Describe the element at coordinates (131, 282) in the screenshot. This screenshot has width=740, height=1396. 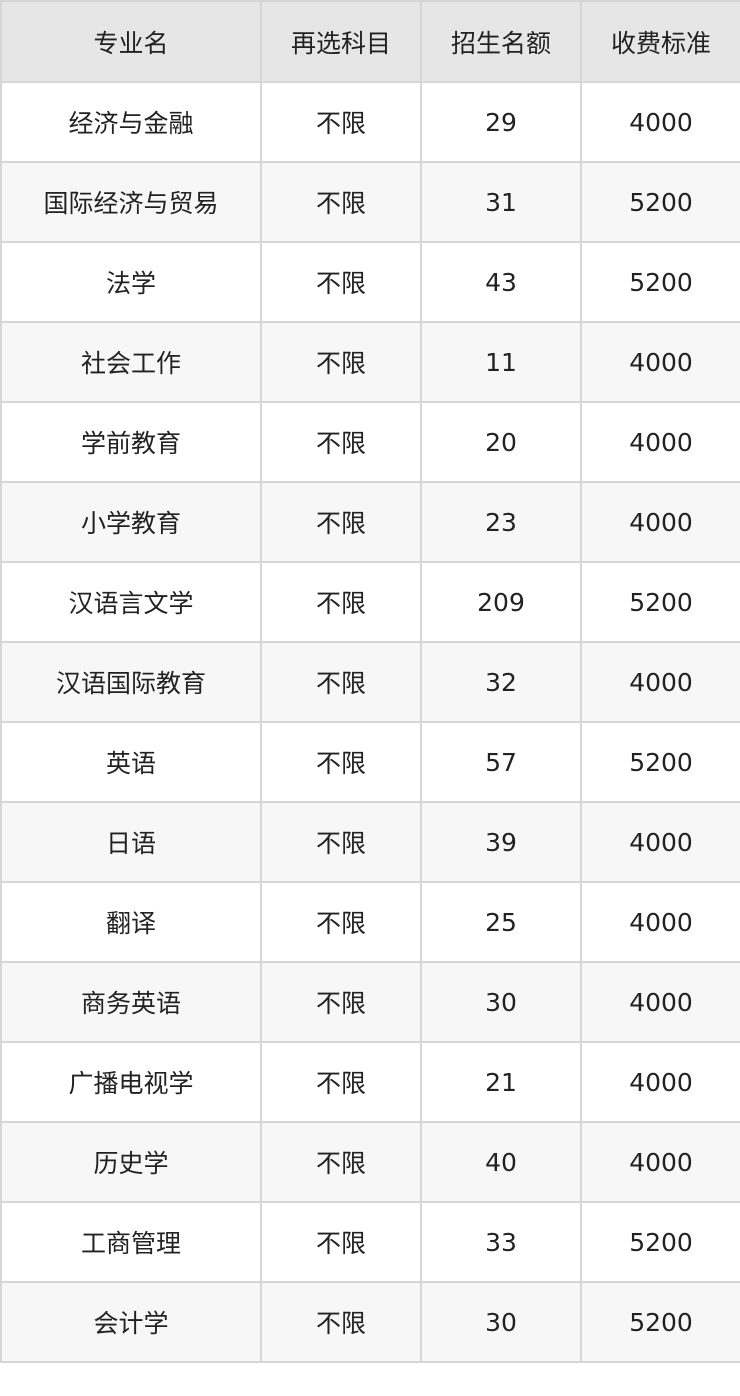
I see `cell-major-name: 法学` at that location.